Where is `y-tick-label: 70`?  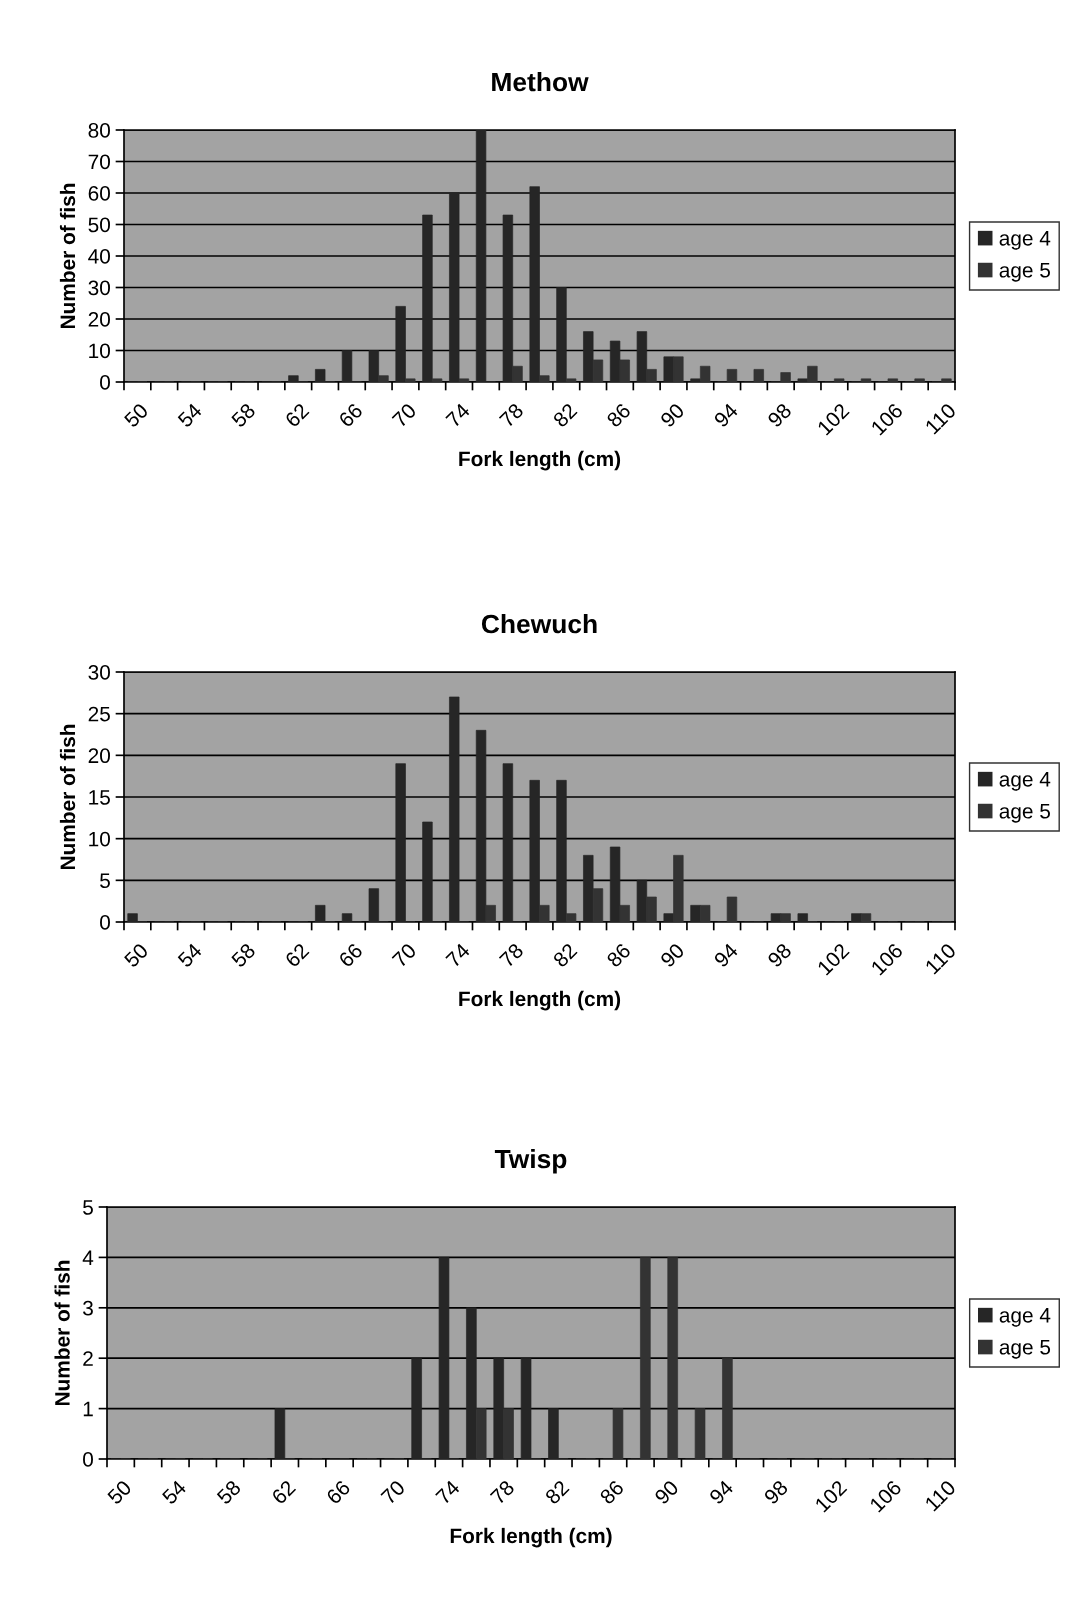 y-tick-label: 70 is located at coordinates (99, 162).